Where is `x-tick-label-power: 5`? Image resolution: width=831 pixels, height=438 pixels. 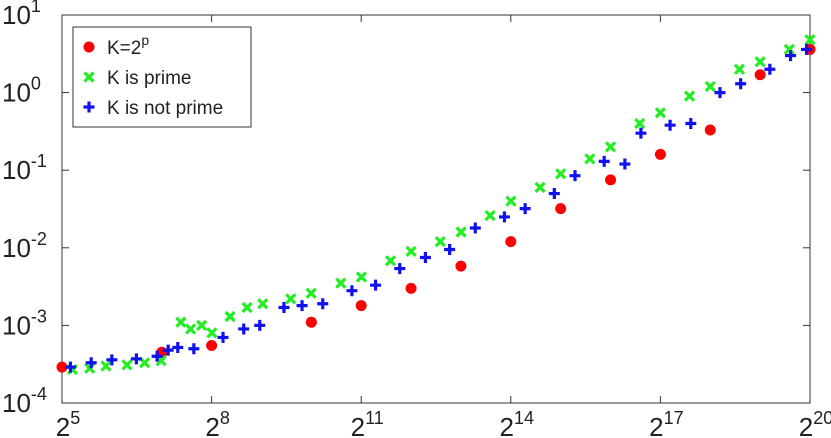
x-tick-label-power: 5 is located at coordinates (75, 418).